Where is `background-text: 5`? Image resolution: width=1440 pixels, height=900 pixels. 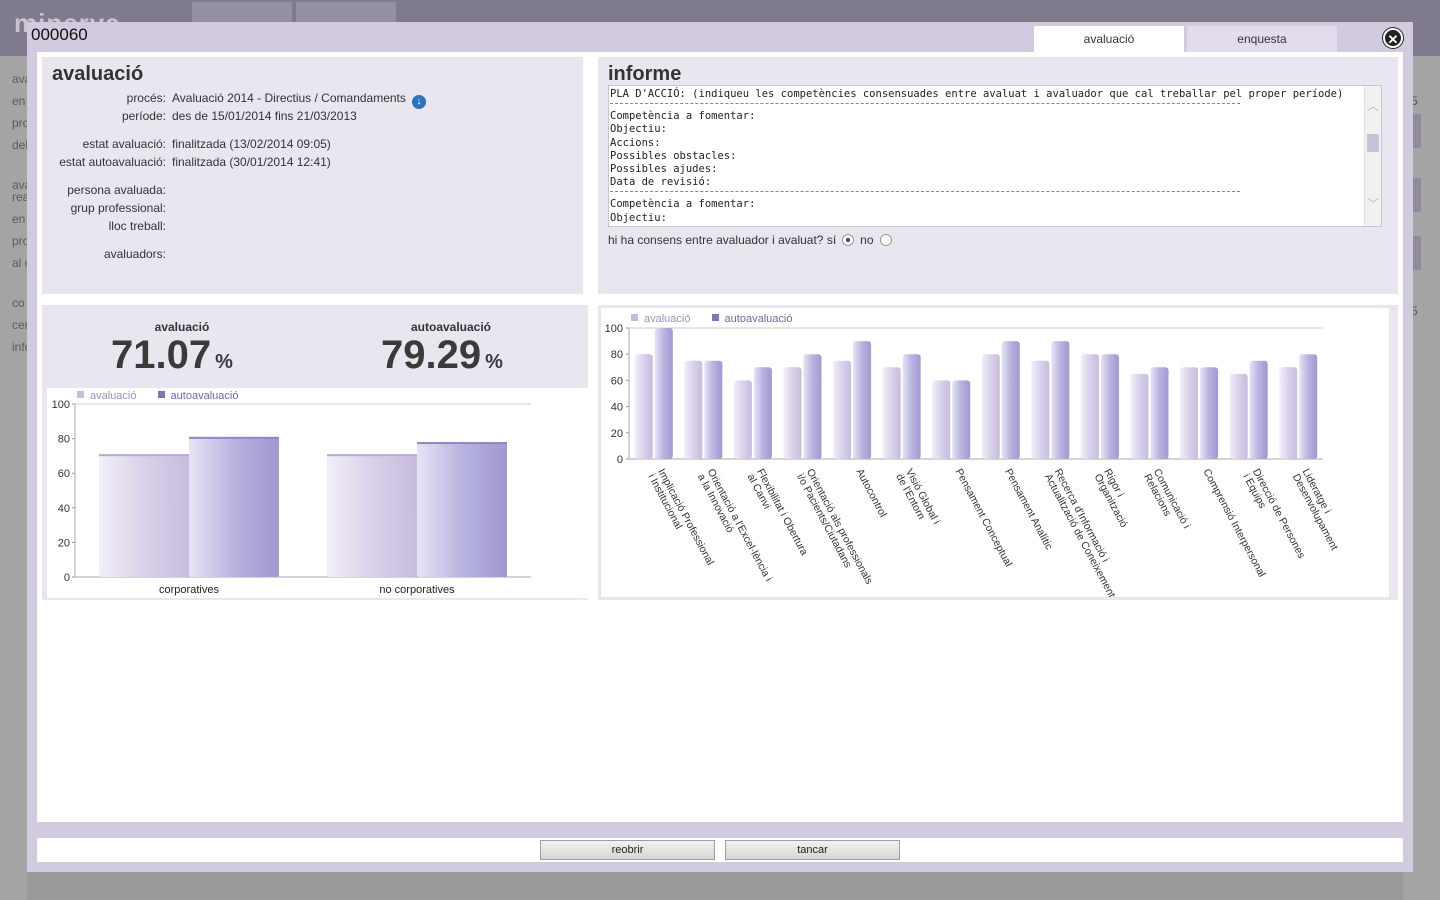
background-text: 5 is located at coordinates (1414, 311).